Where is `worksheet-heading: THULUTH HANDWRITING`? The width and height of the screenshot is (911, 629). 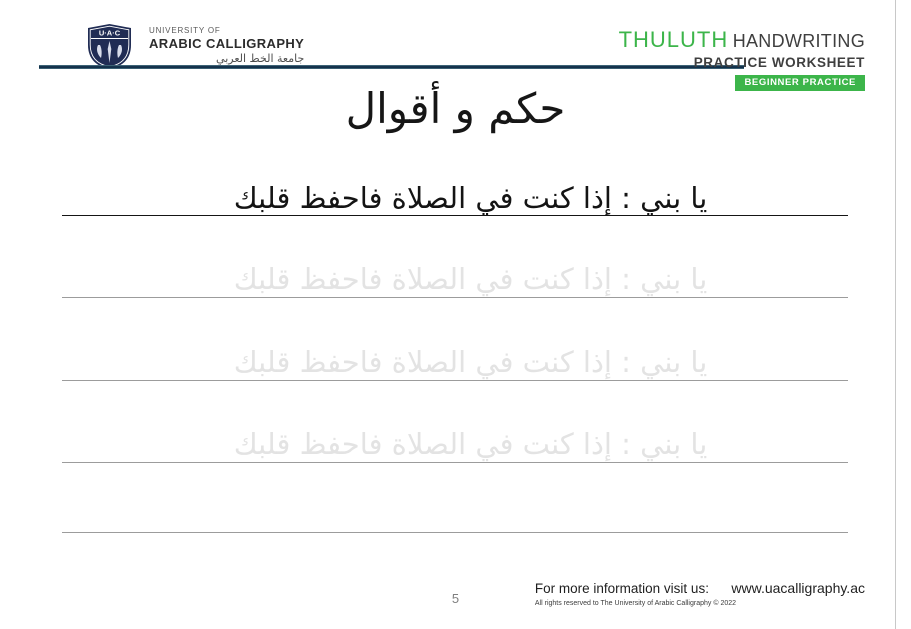
worksheet-heading: THULUTH HANDWRITING is located at coordinates (742, 40).